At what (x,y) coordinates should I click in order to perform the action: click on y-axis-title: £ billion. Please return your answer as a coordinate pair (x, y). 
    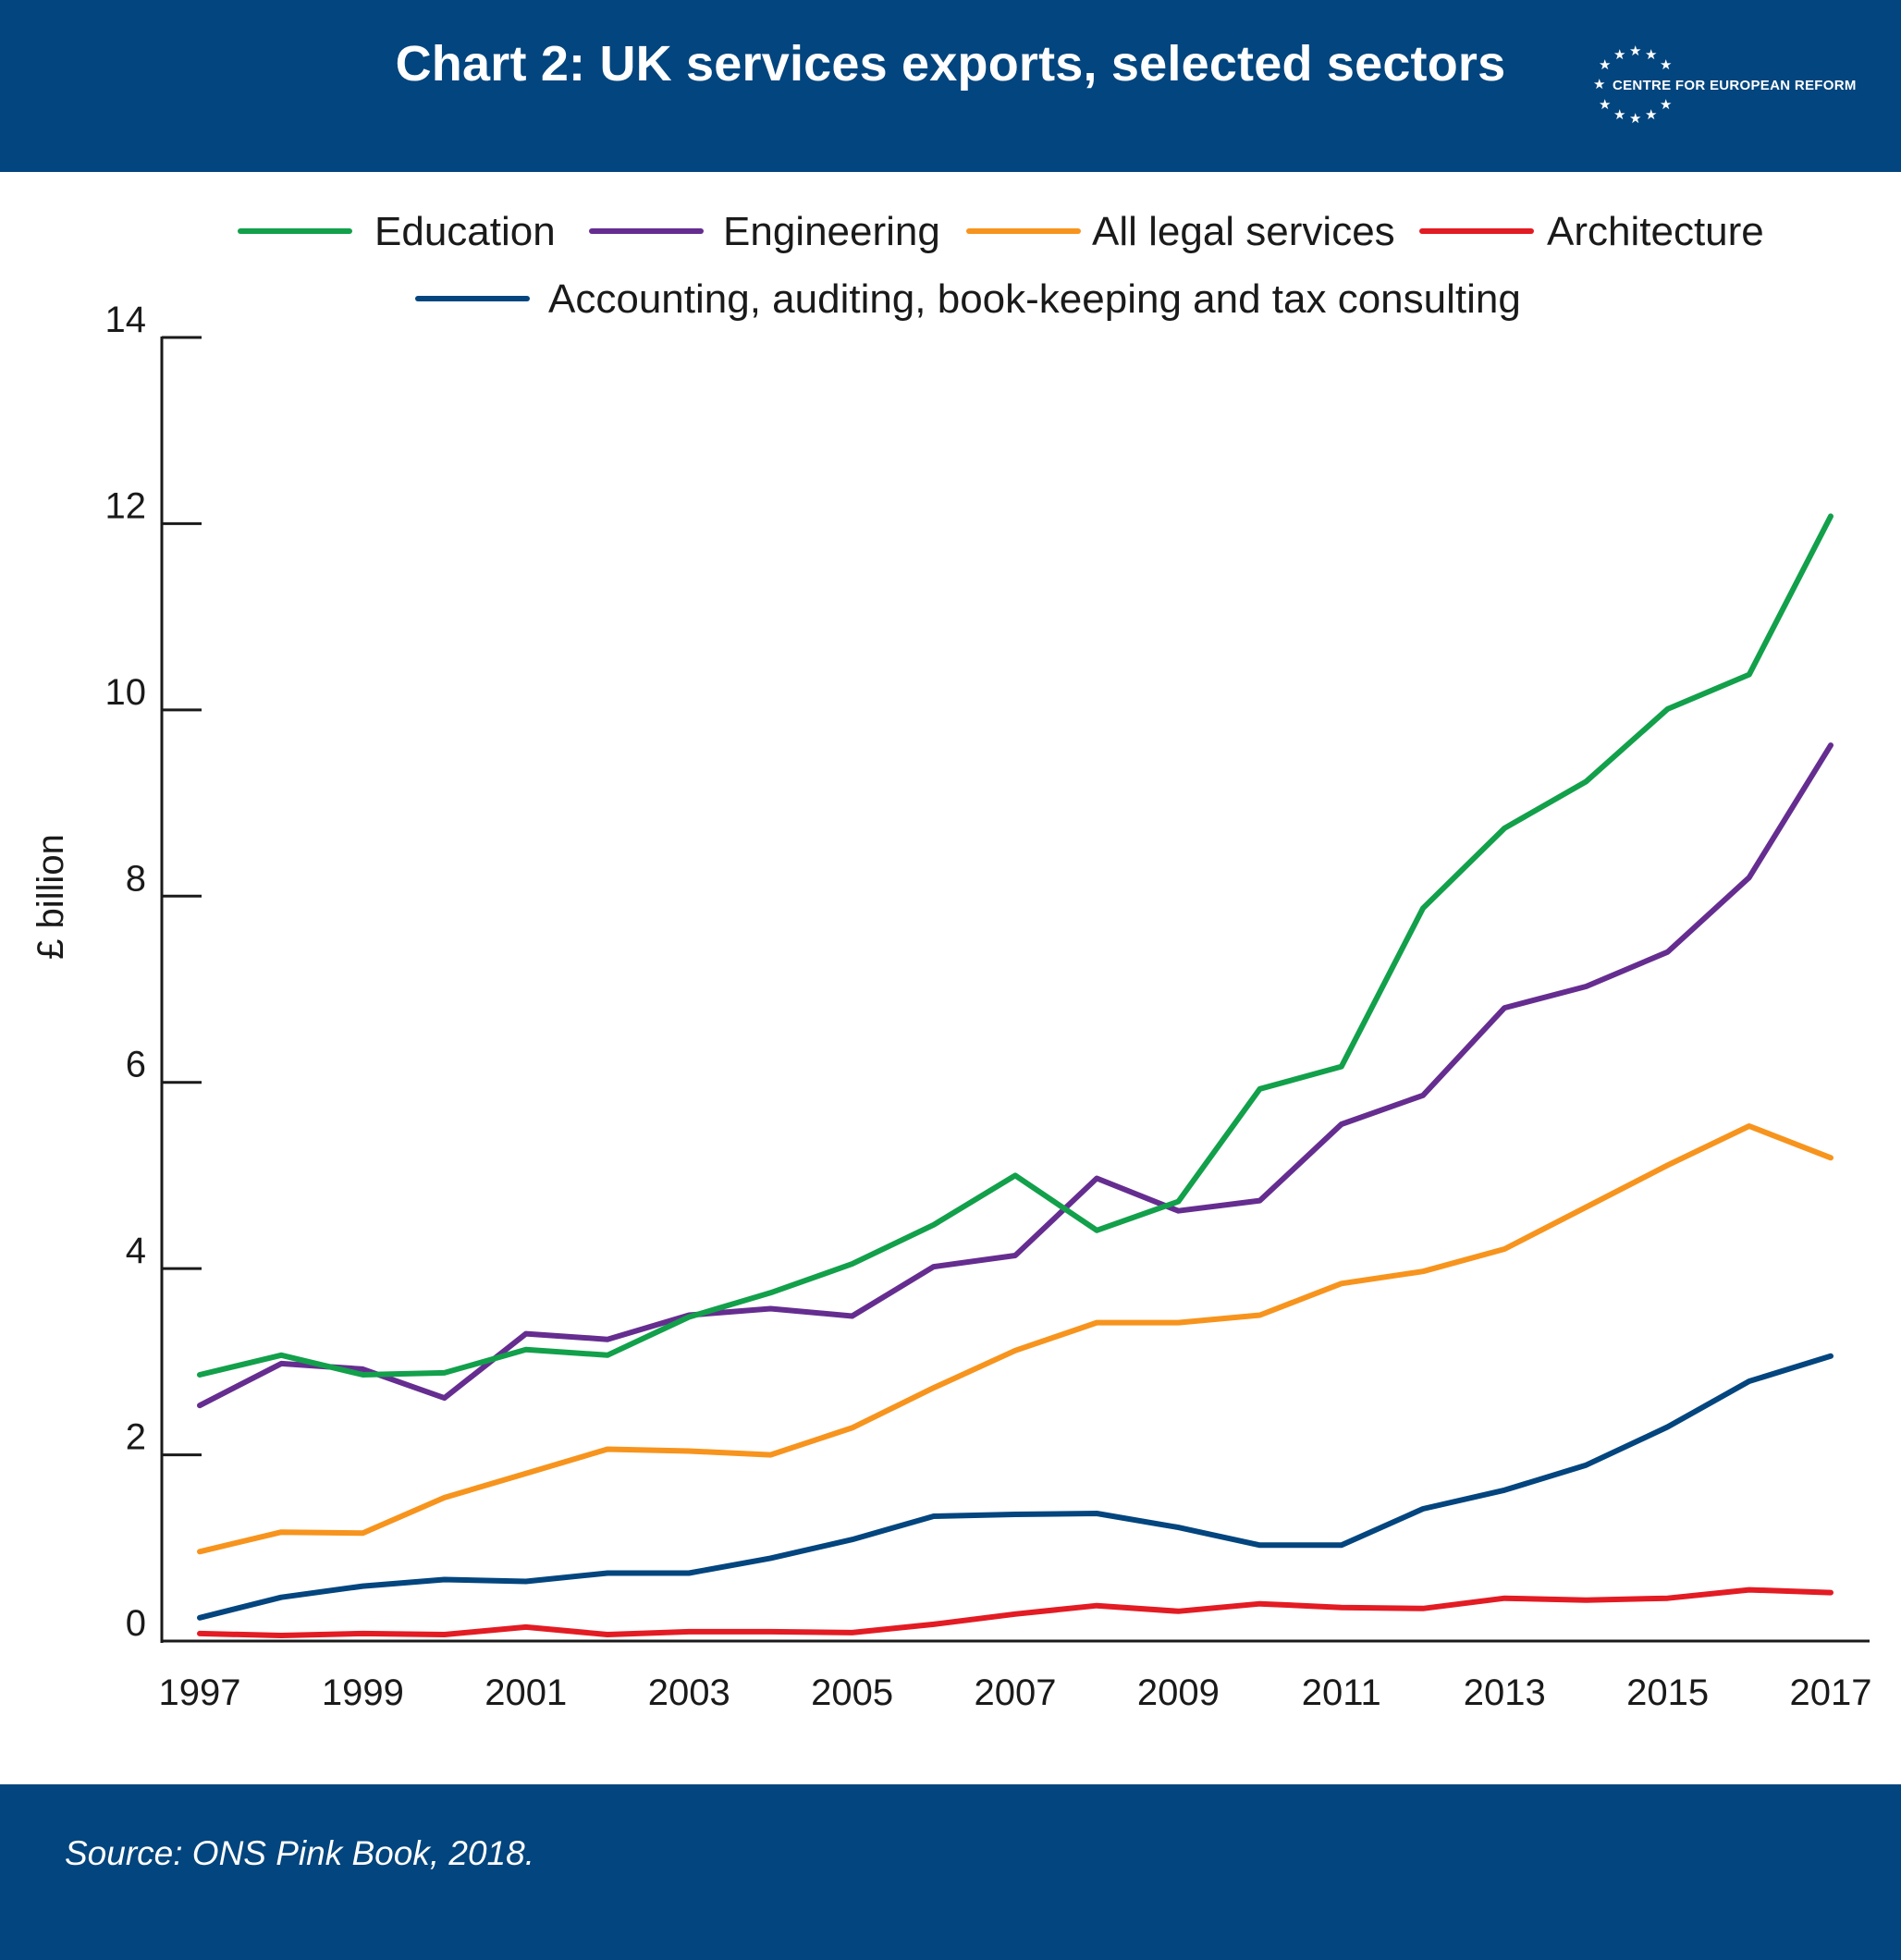
    Looking at the image, I should click on (51, 897).